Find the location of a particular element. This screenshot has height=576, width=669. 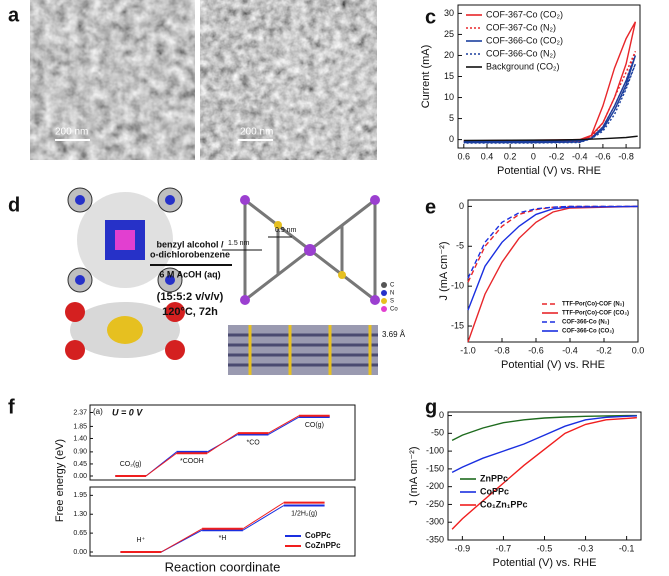

state-label: CO₂(g) is located at coordinates (131, 464).